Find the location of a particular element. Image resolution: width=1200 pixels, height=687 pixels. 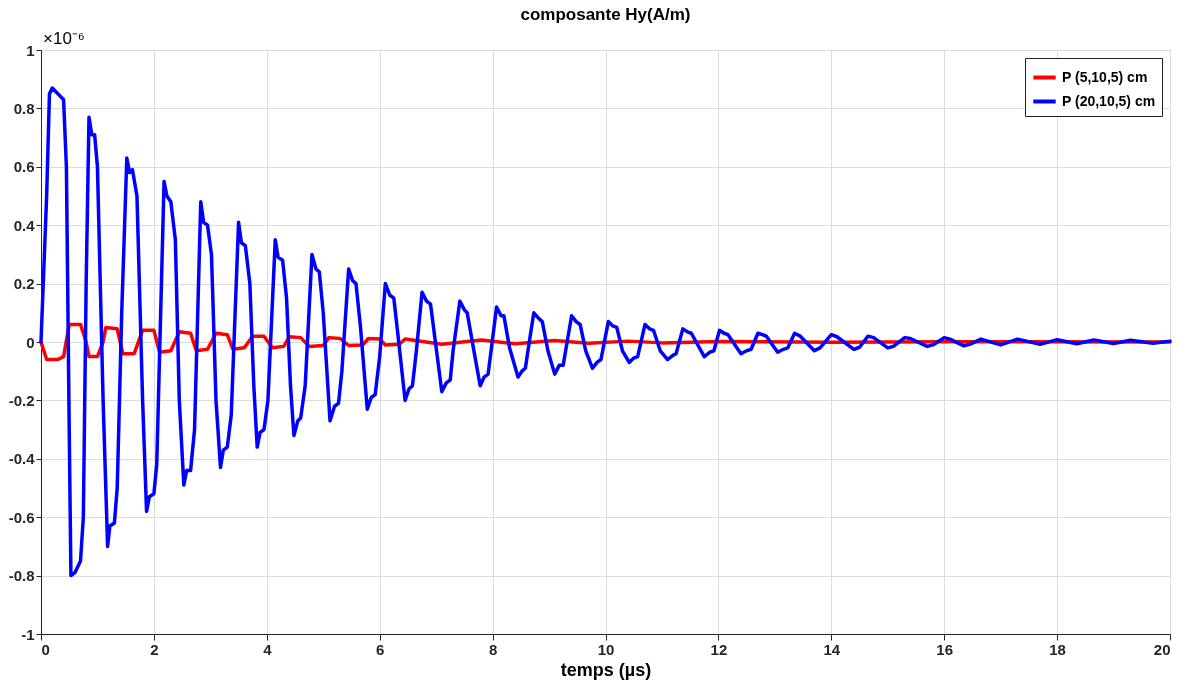

x-tick-label: 4 is located at coordinates (268, 649).